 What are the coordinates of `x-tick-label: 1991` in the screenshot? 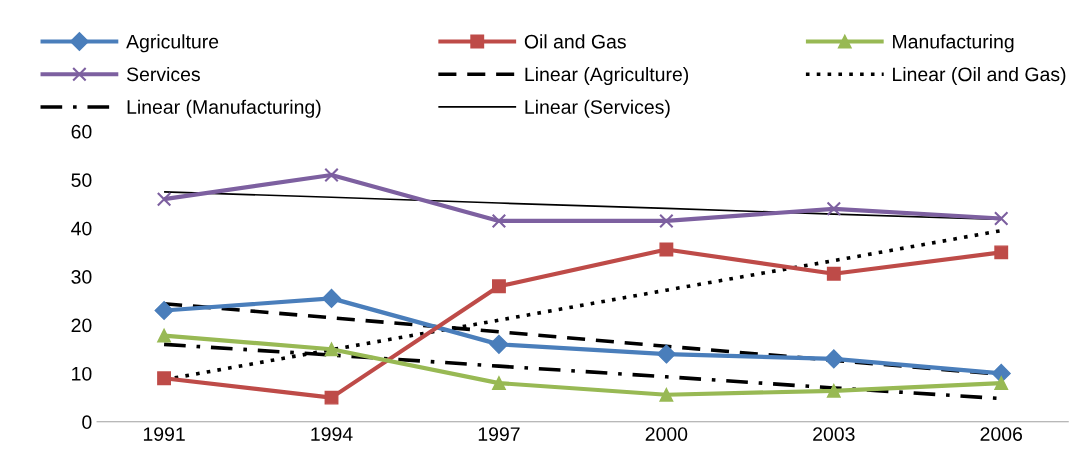 It's located at (164, 434).